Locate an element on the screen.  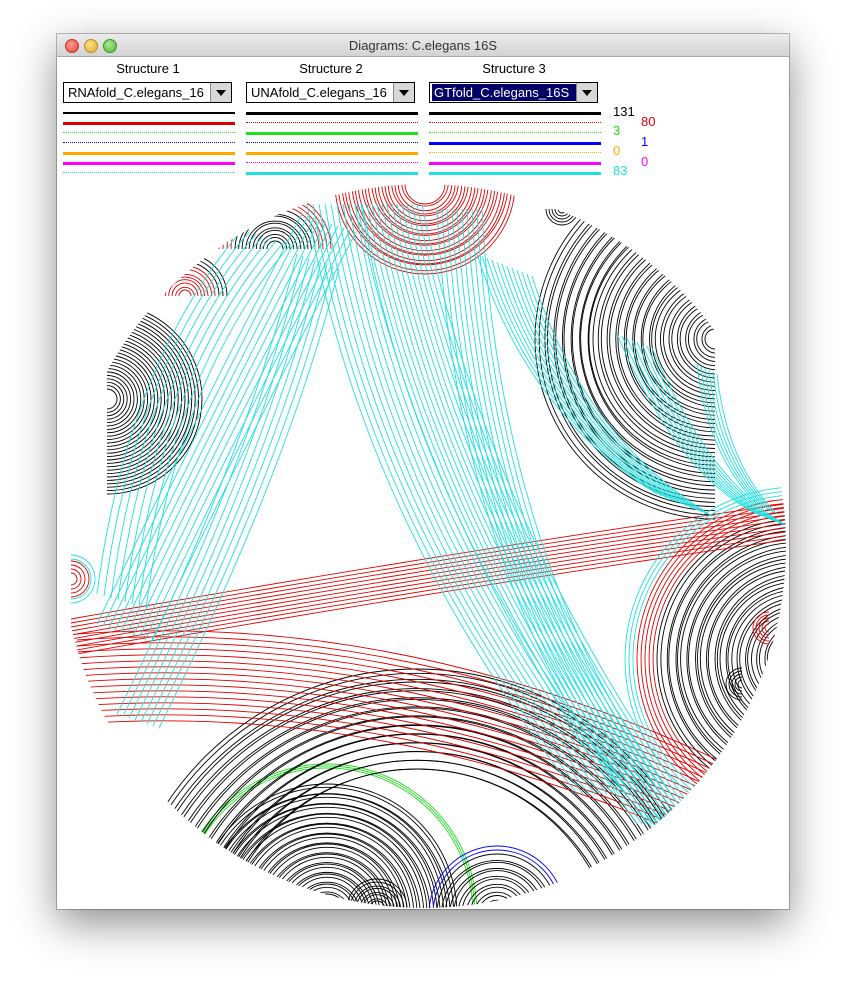
structure-3-select: GTfold_C.elegans_16S is located at coordinates (513, 92).